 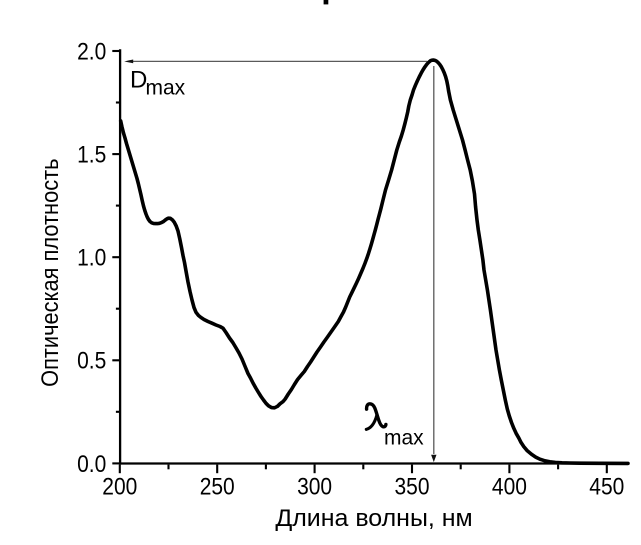 What do you see at coordinates (373, 518) in the screenshot?
I see `svg-text: Длина волны, нм` at bounding box center [373, 518].